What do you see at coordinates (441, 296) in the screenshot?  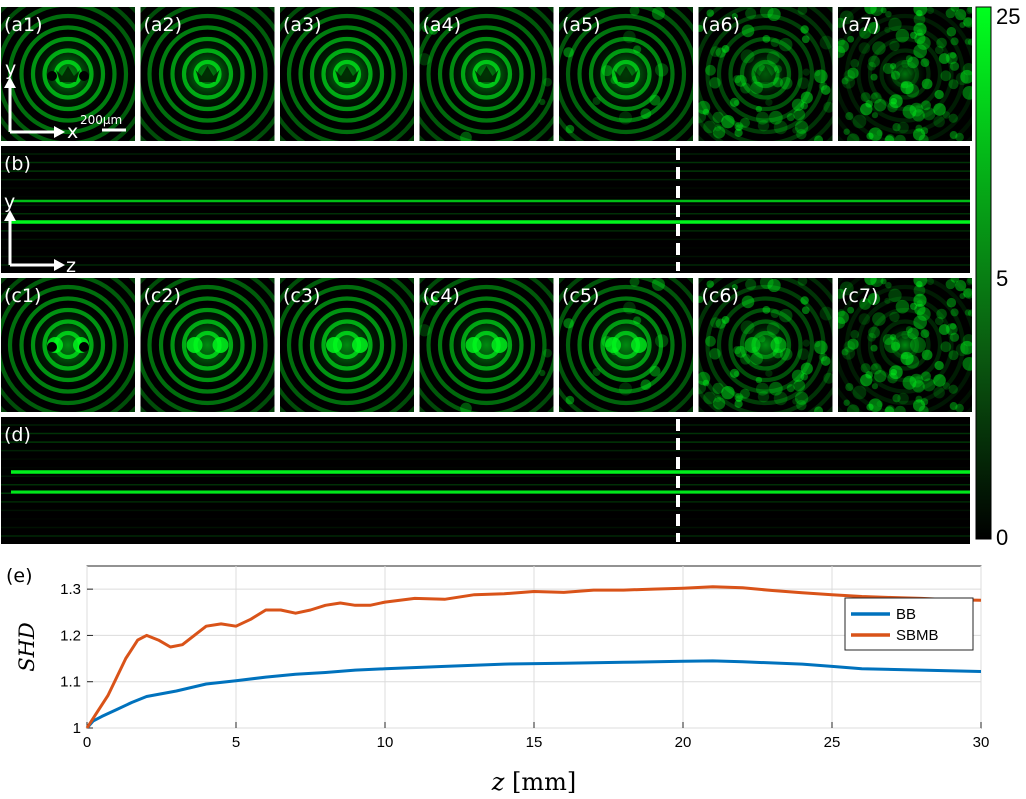 I see `panel-label: (c4)` at bounding box center [441, 296].